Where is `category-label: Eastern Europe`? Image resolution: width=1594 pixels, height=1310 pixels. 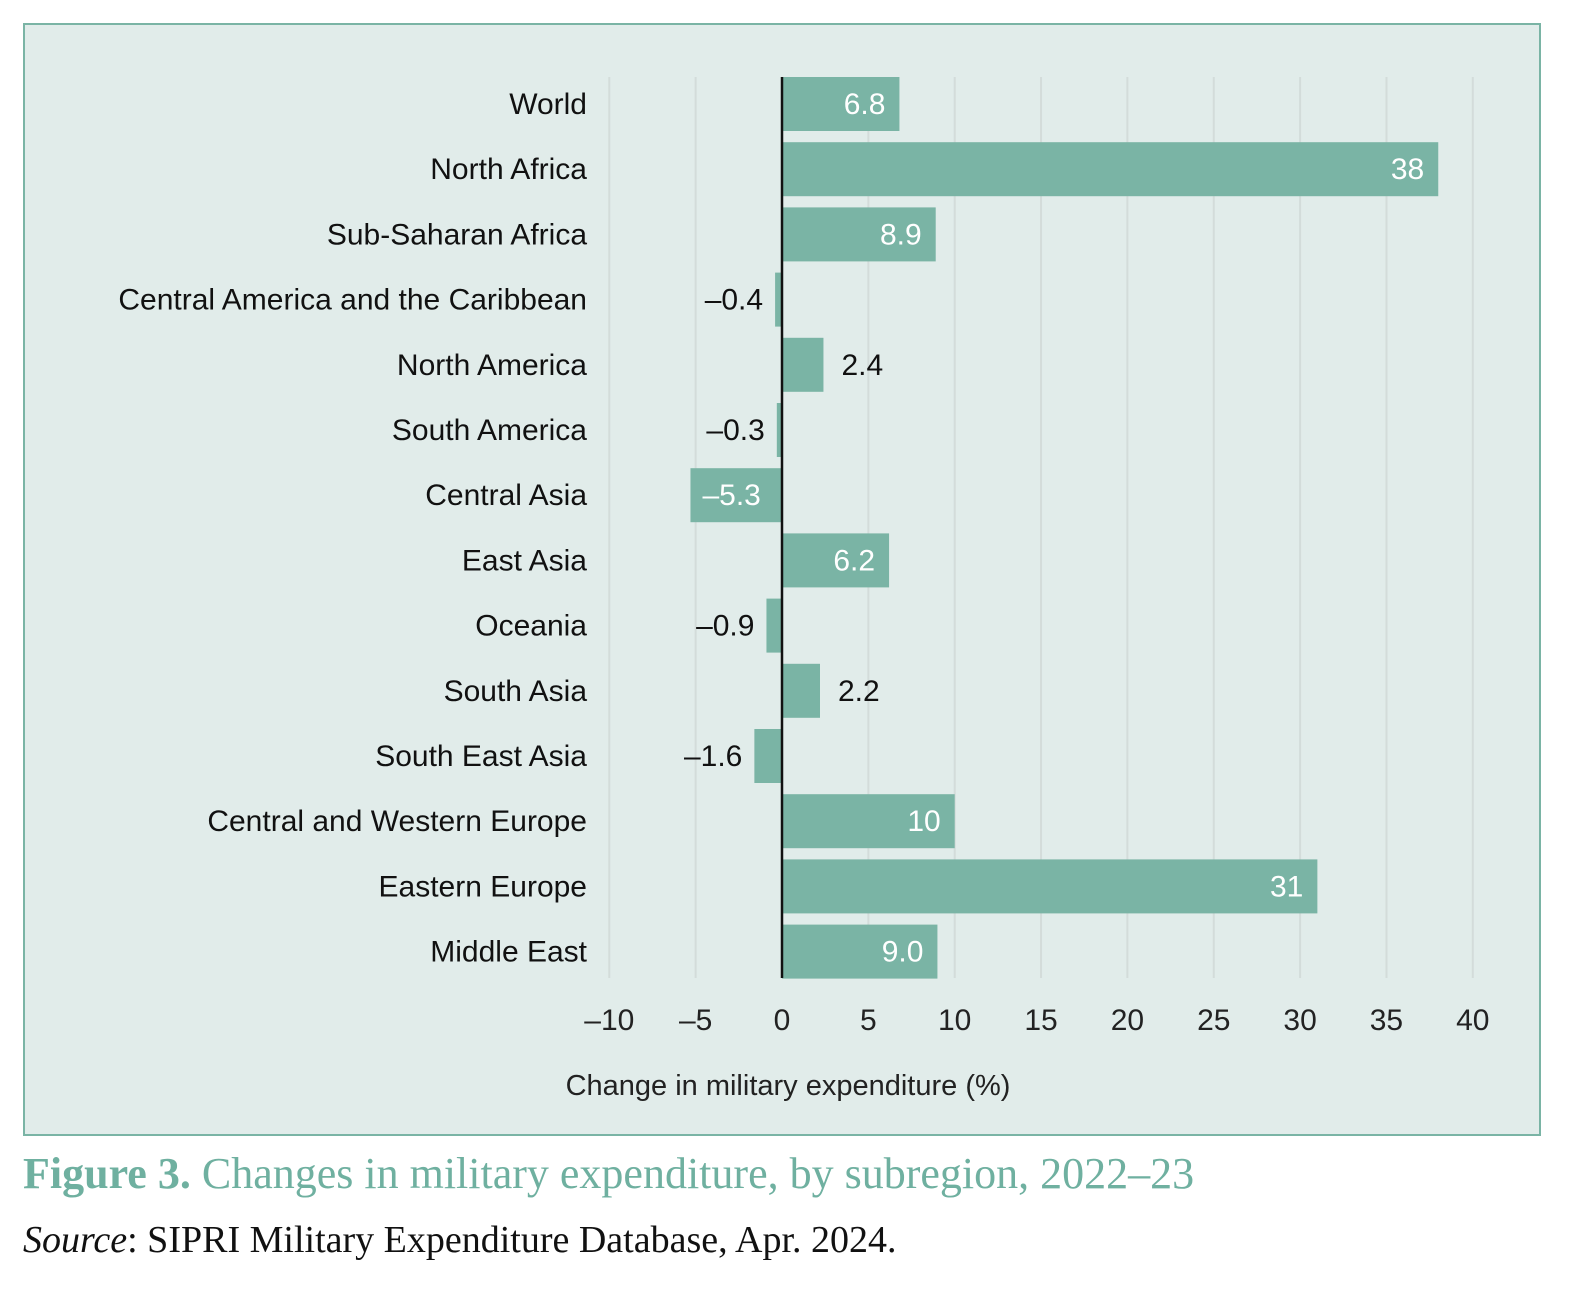 category-label: Eastern Europe is located at coordinates (483, 886).